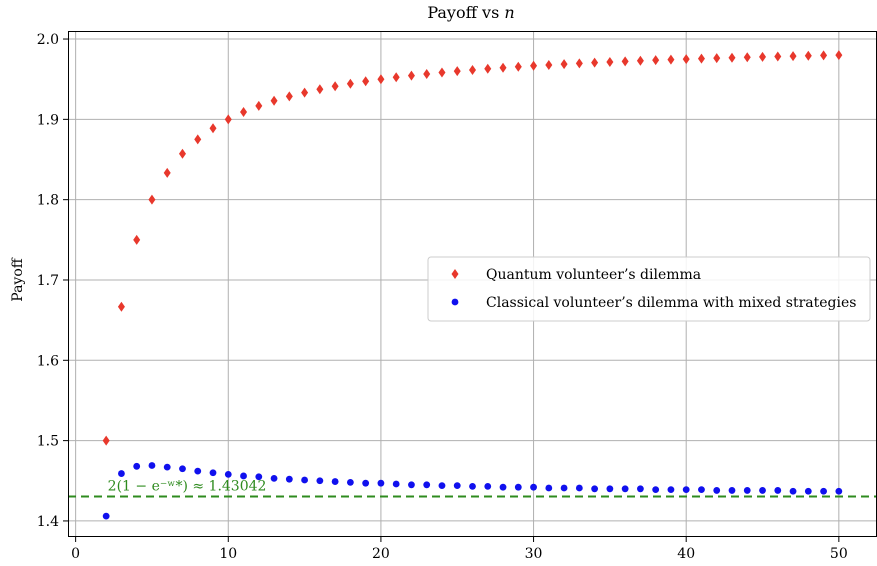  I want to click on y-tick-label: 1.6, so click(48, 361).